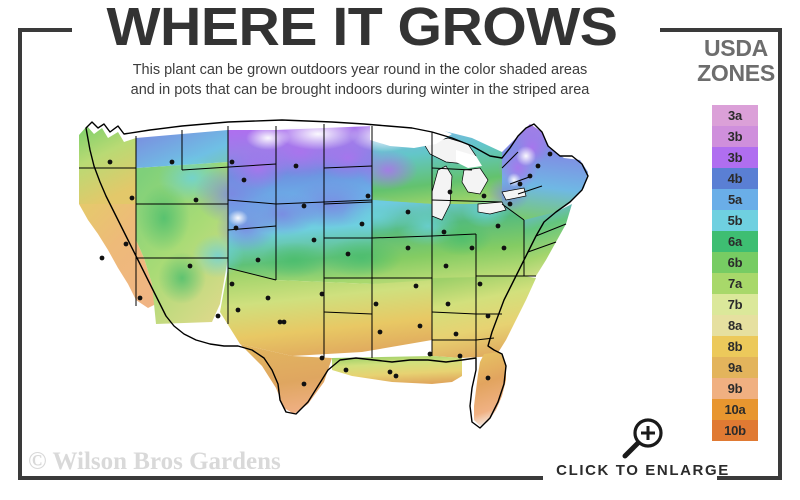  I want to click on watermark: © Wilson Bros Gardens, so click(154, 461).